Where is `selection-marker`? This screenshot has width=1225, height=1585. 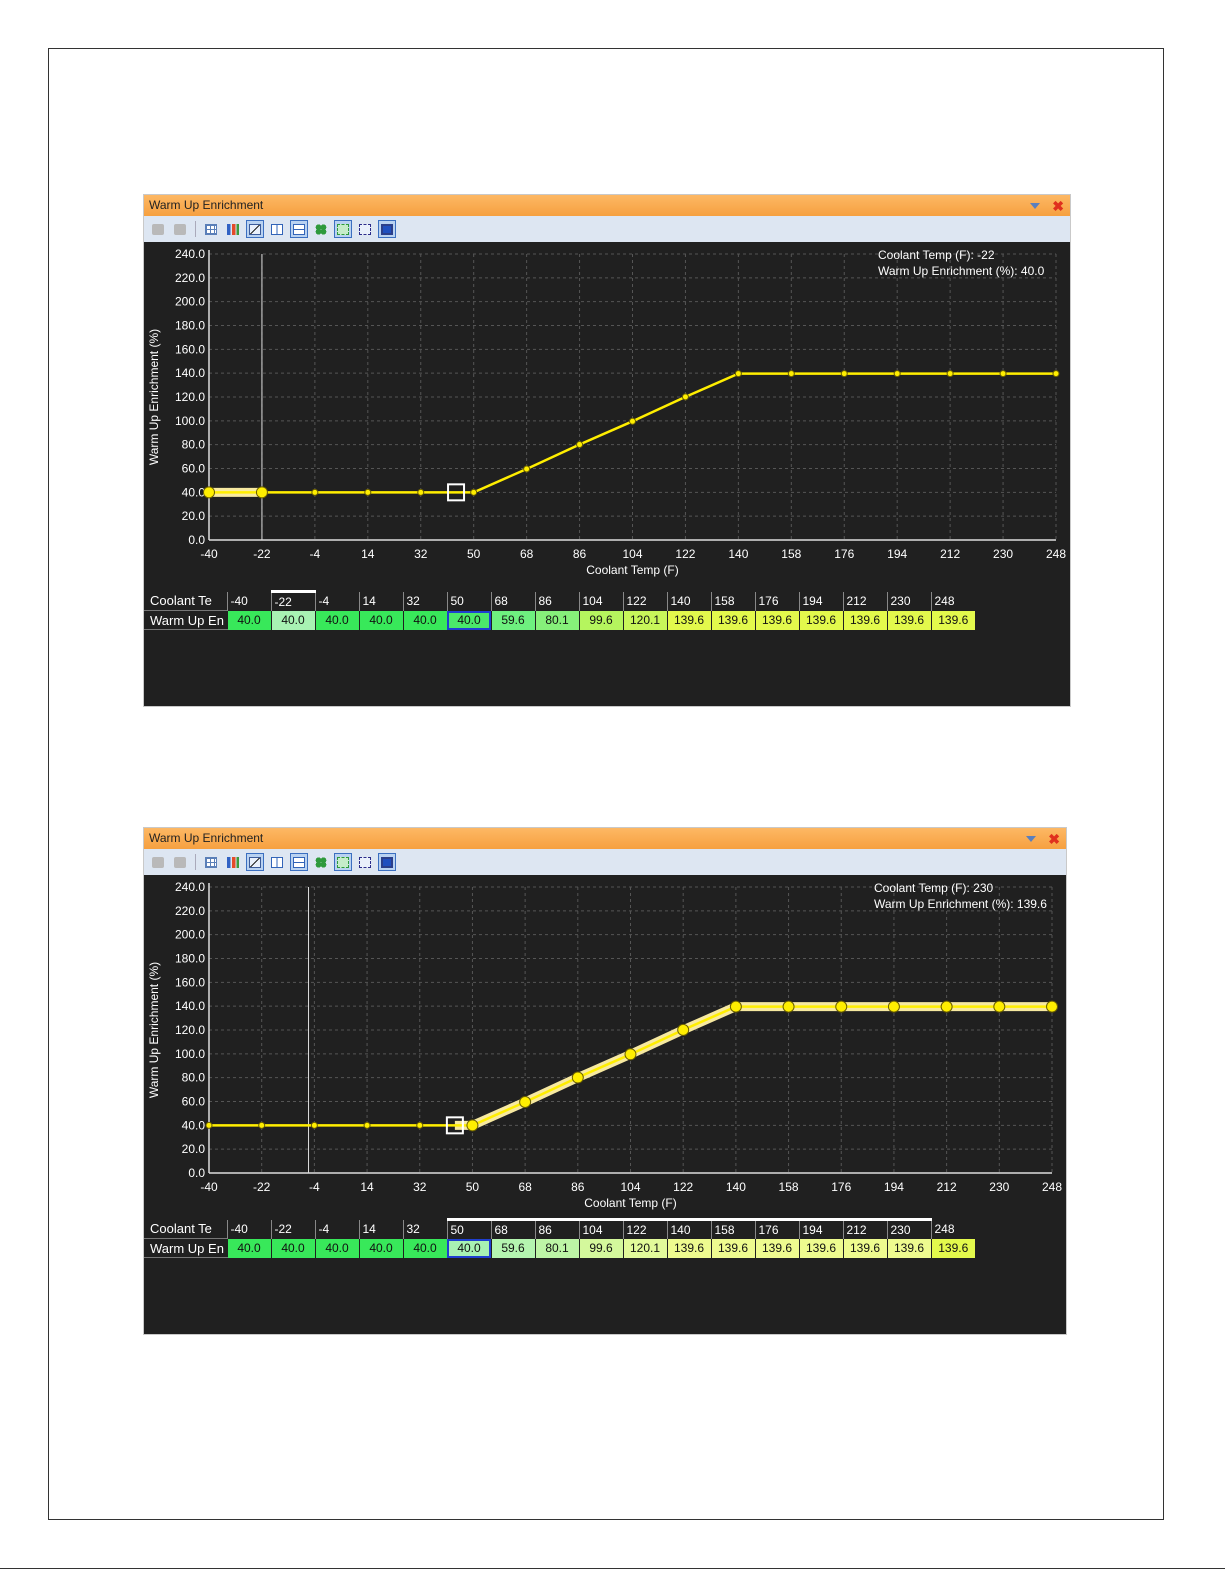 selection-marker is located at coordinates (456, 492).